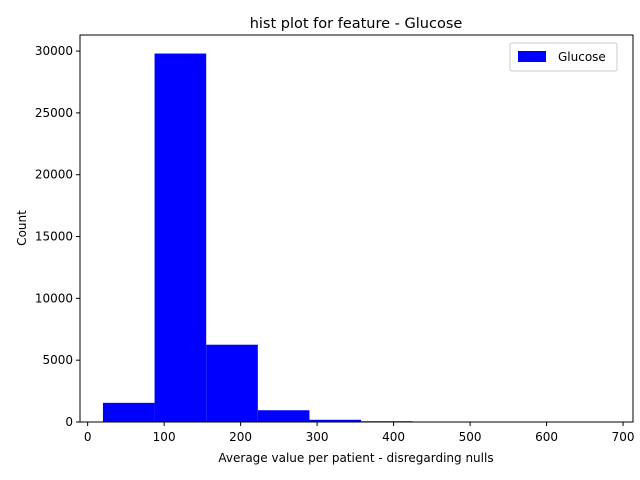 Image resolution: width=640 pixels, height=480 pixels. Describe the element at coordinates (22, 228) in the screenshot. I see `y-axis-label: Count` at that location.